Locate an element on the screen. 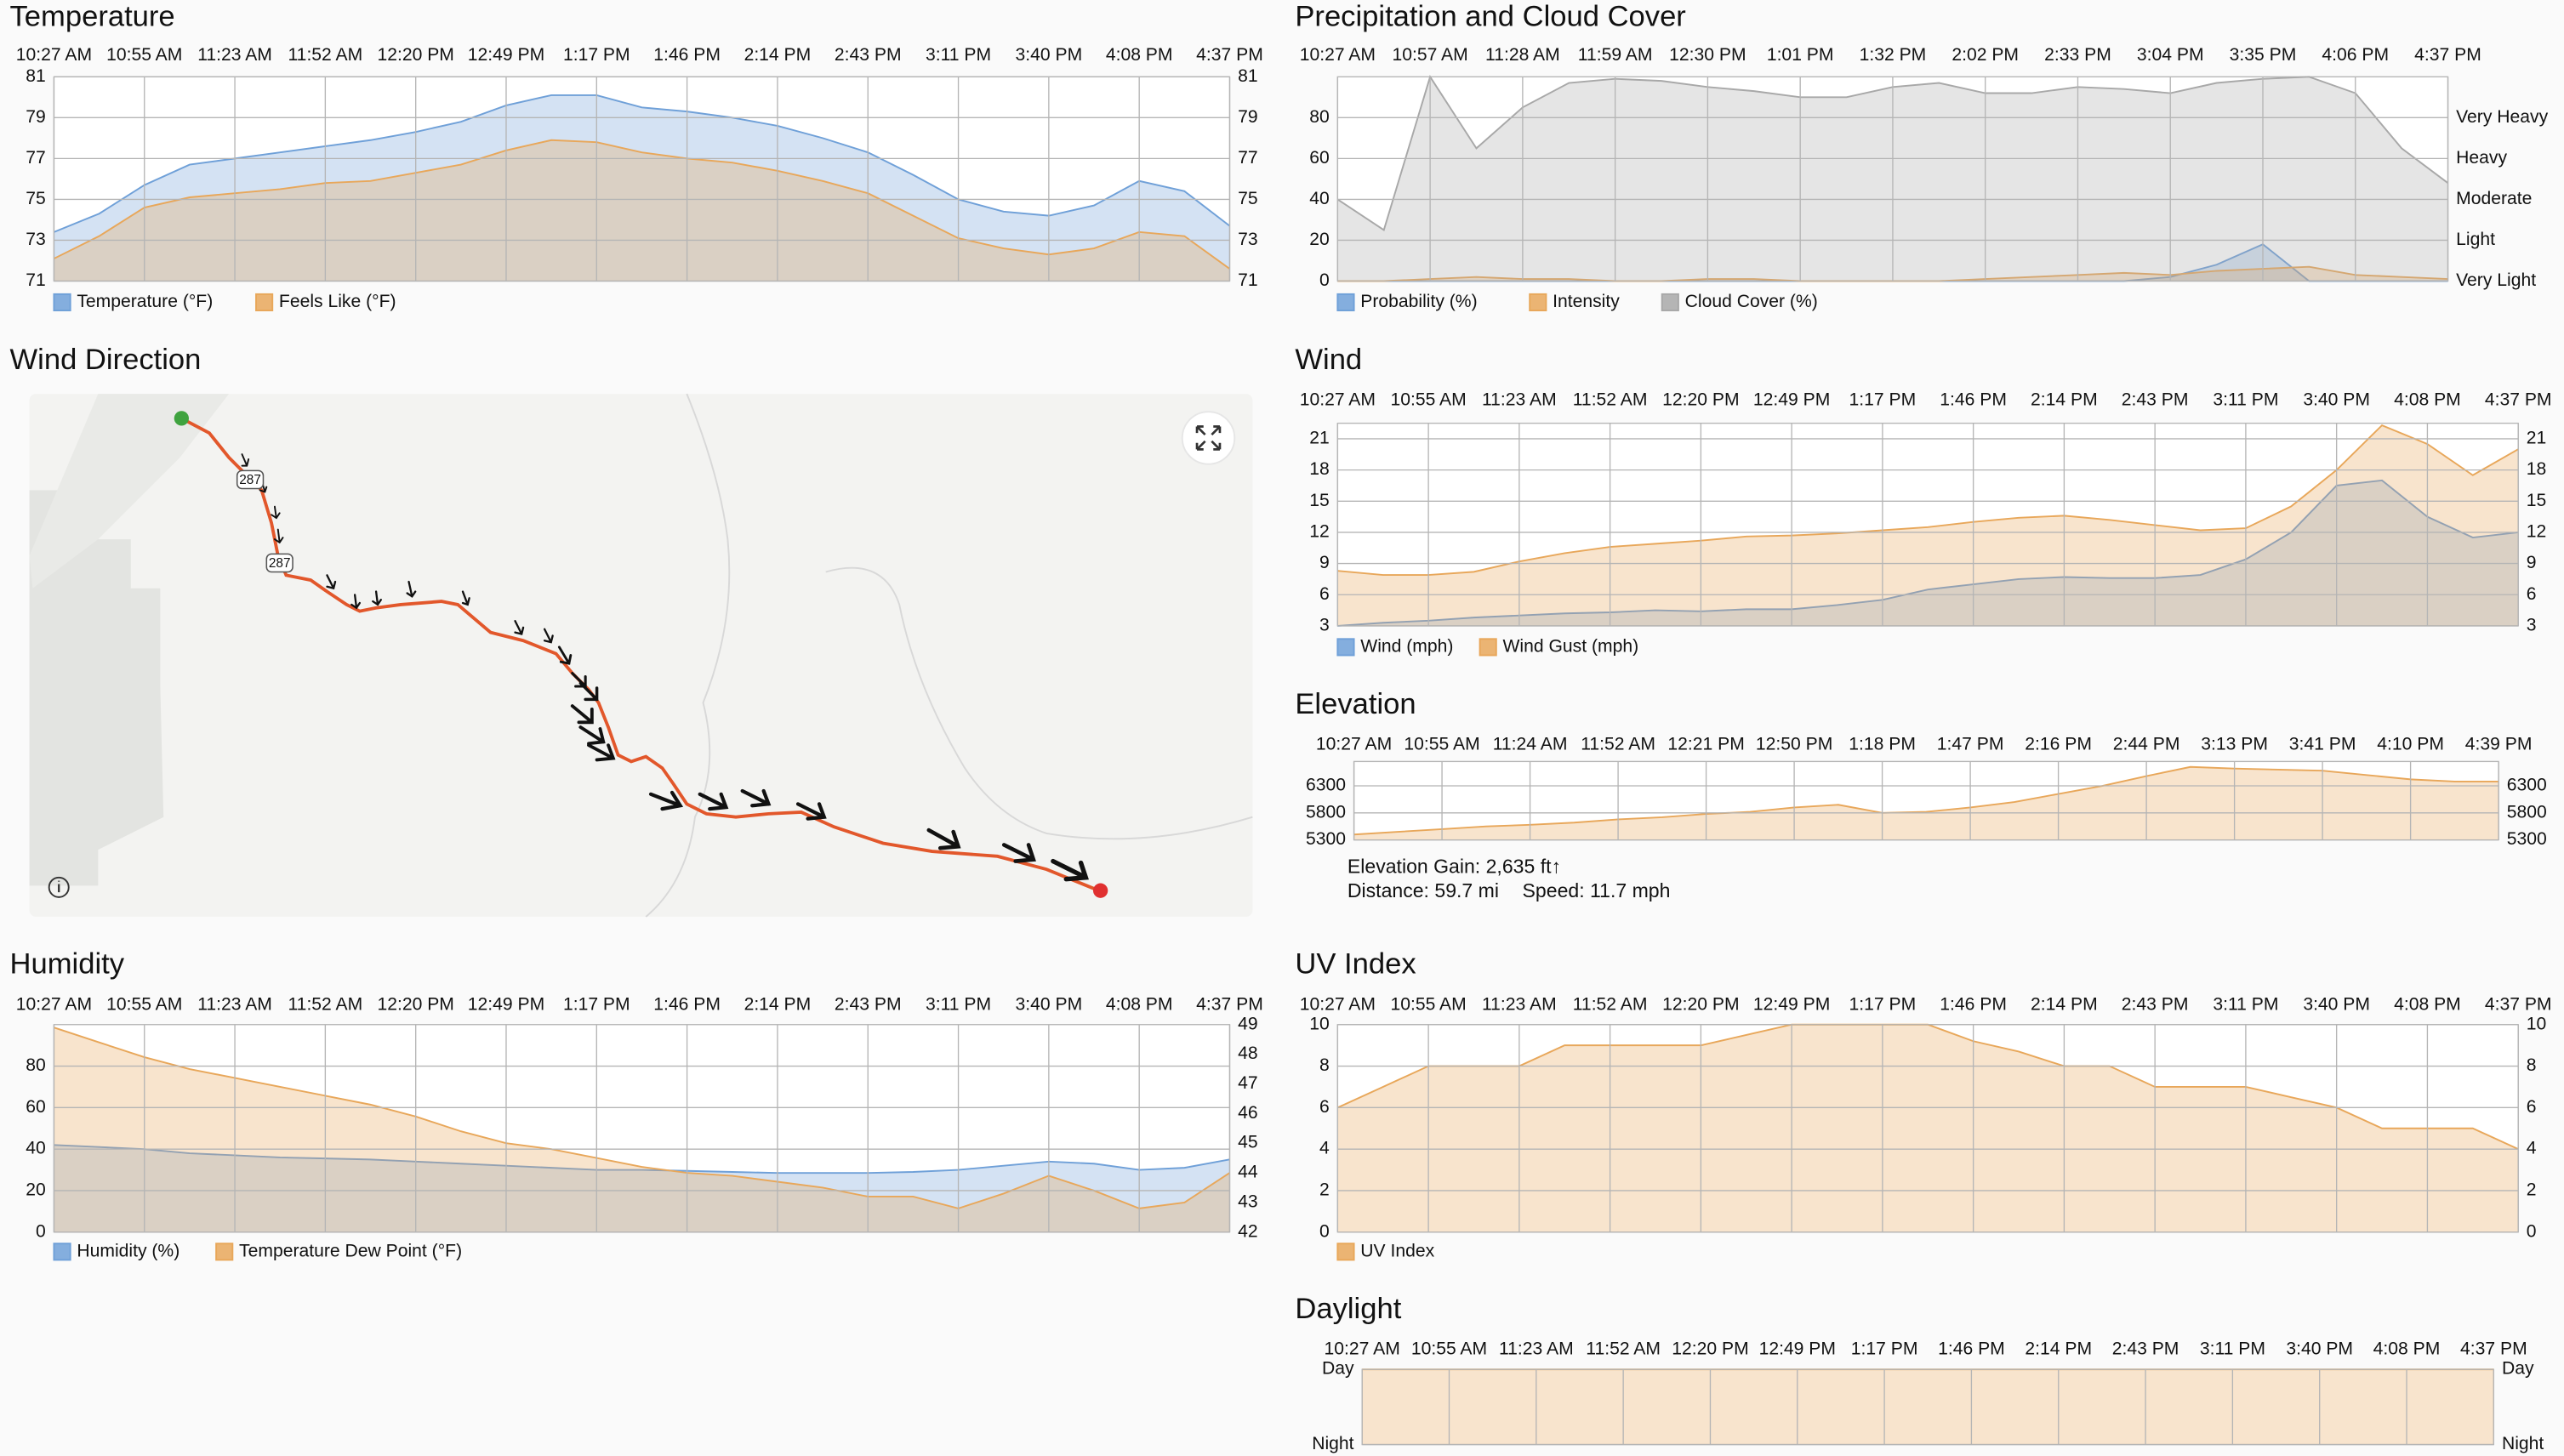 Image resolution: width=2564 pixels, height=1456 pixels. y2-tick-label: 49 is located at coordinates (1248, 1023).